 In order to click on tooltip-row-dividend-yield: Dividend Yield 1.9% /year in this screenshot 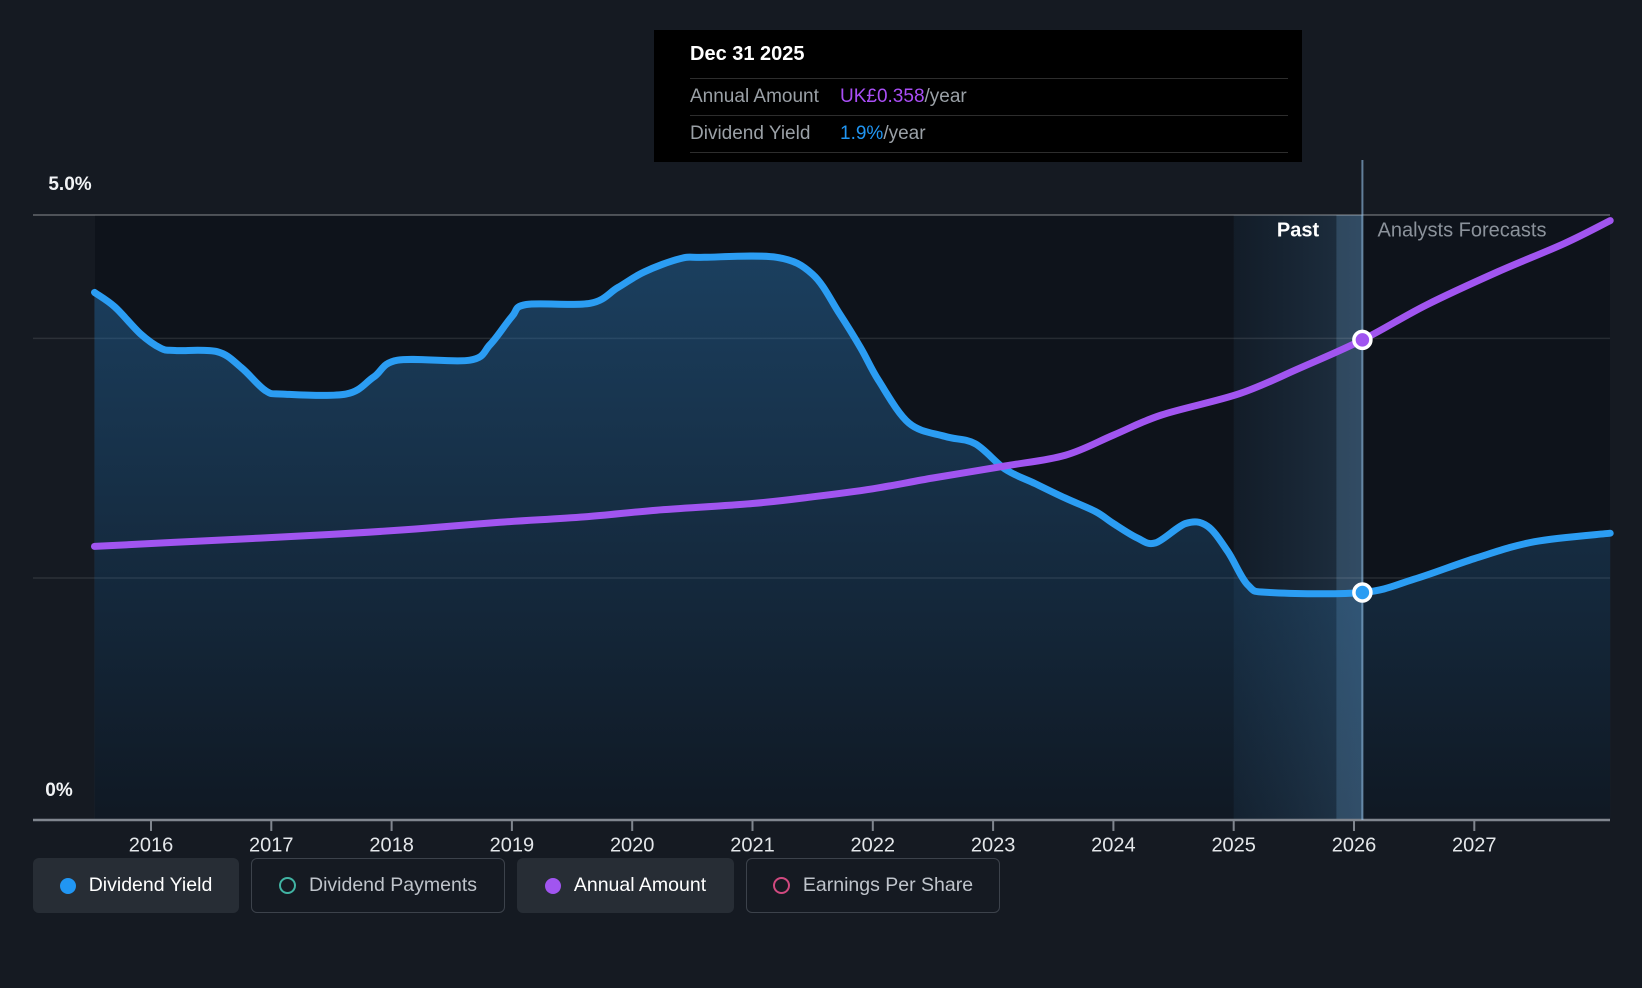, I will do `click(989, 134)`.